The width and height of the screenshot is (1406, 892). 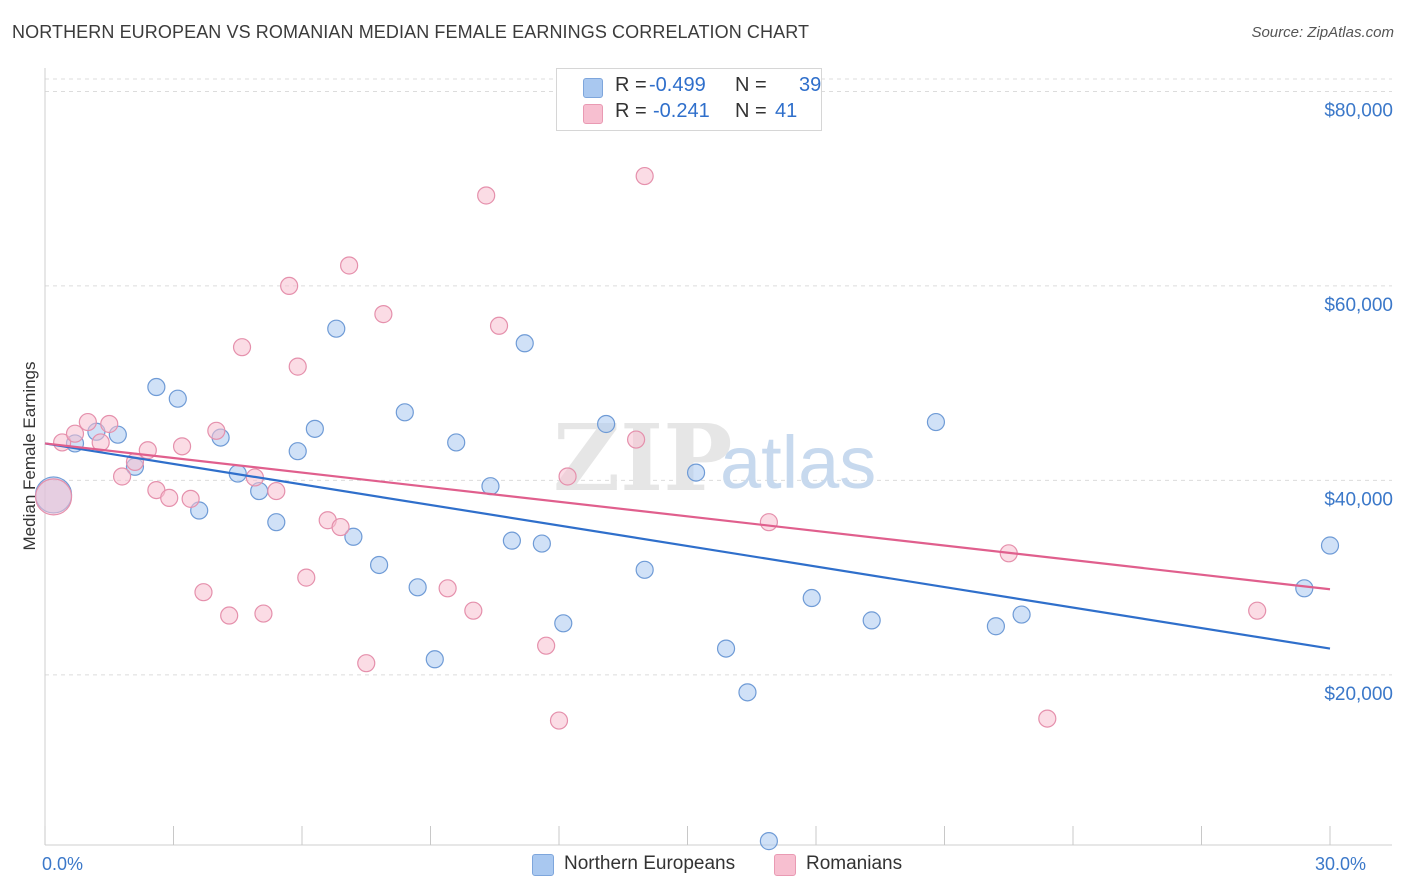 I want to click on watermark-atlas: atlas, so click(x=798, y=462).